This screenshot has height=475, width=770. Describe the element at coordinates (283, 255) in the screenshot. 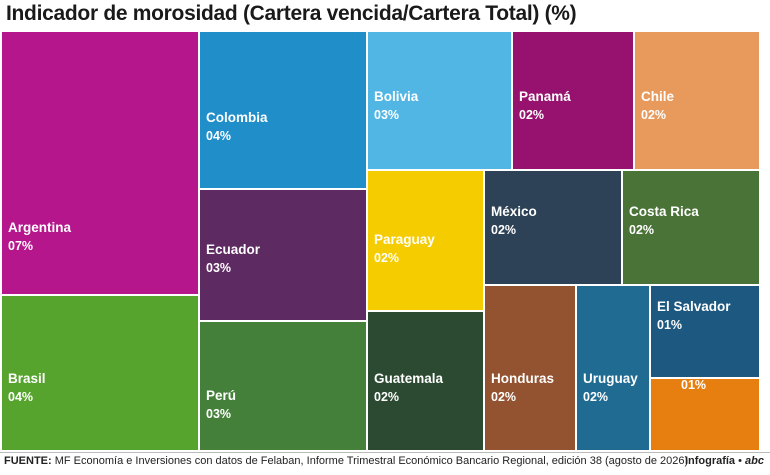

I see `tile-ecuador: Ecuador 03%` at that location.